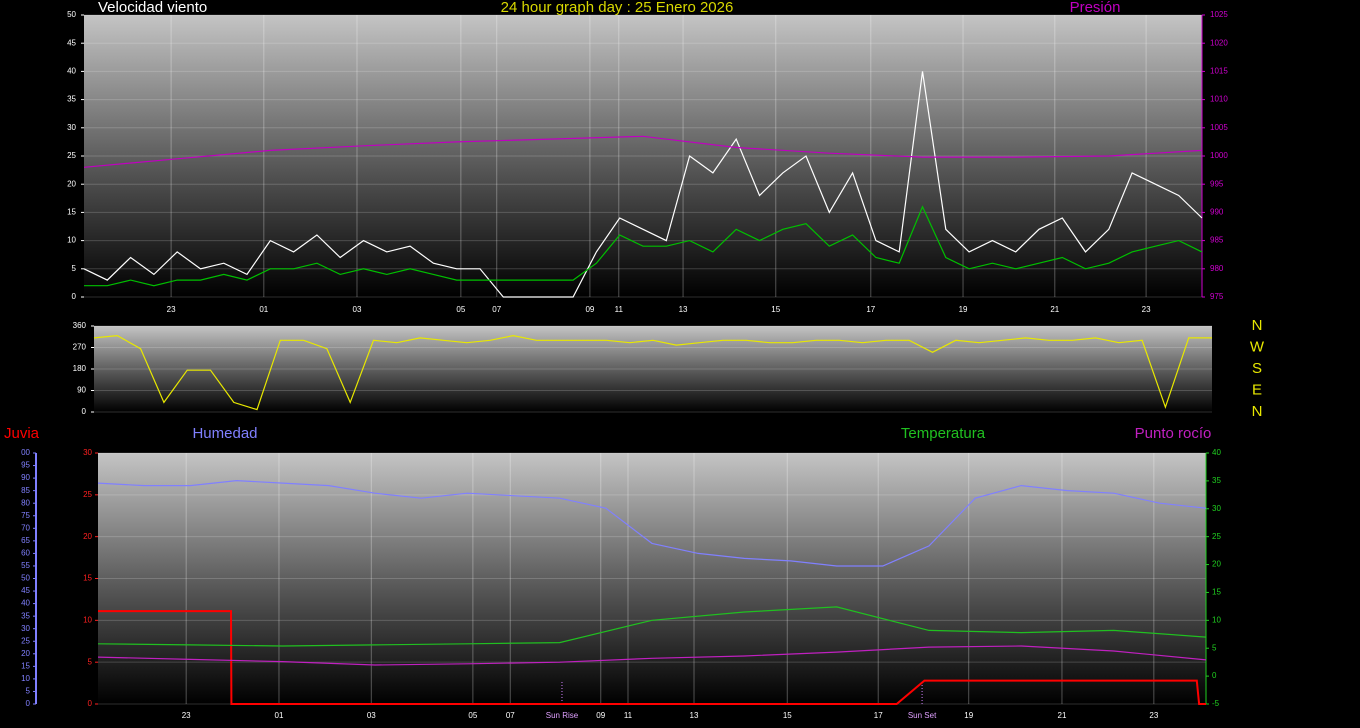  Describe the element at coordinates (1216, 619) in the screenshot. I see `y2-tick-label: 10` at that location.